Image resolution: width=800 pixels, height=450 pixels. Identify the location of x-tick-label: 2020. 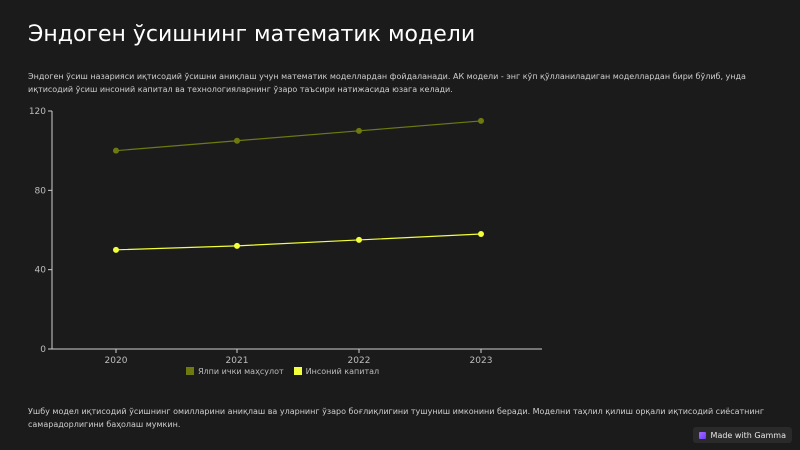
(116, 361).